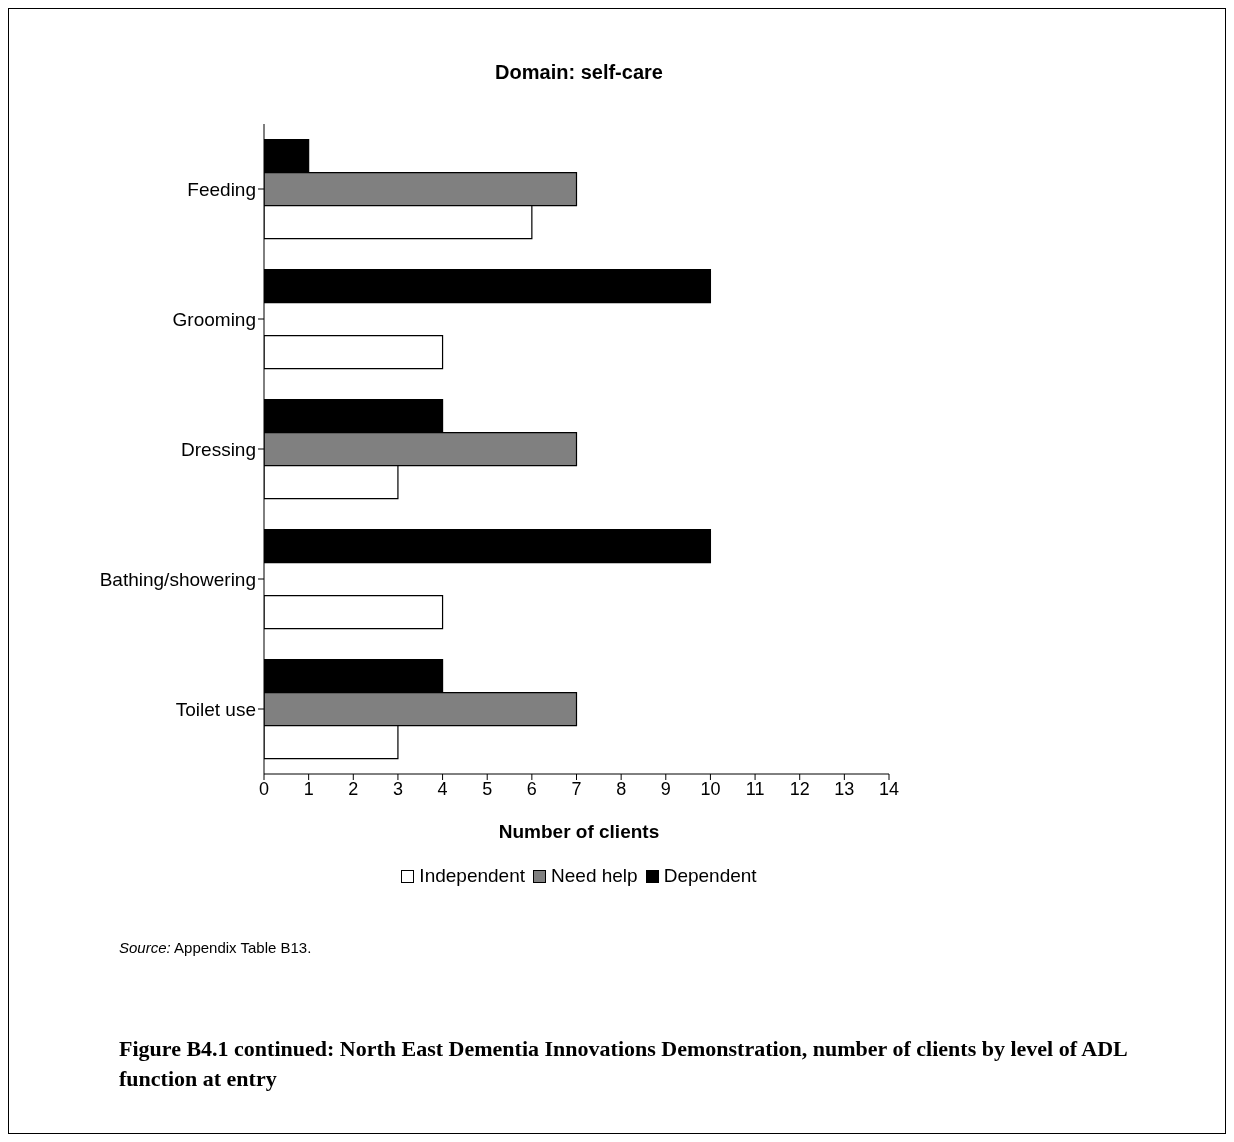 The height and width of the screenshot is (1142, 1234). Describe the element at coordinates (214, 319) in the screenshot. I see `y-tick-label: Grooming` at that location.